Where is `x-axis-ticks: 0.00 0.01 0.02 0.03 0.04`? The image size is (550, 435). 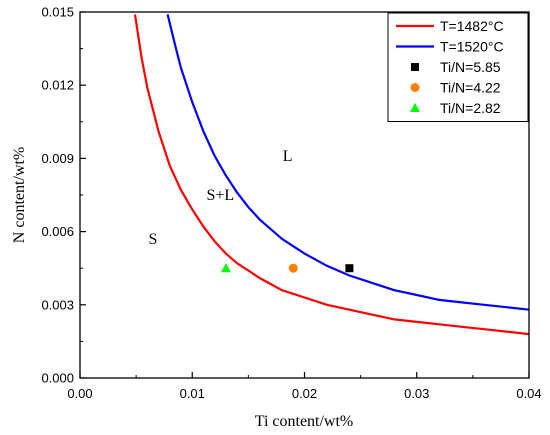
x-axis-ticks: 0.00 0.01 0.02 0.03 0.04 is located at coordinates (304, 386).